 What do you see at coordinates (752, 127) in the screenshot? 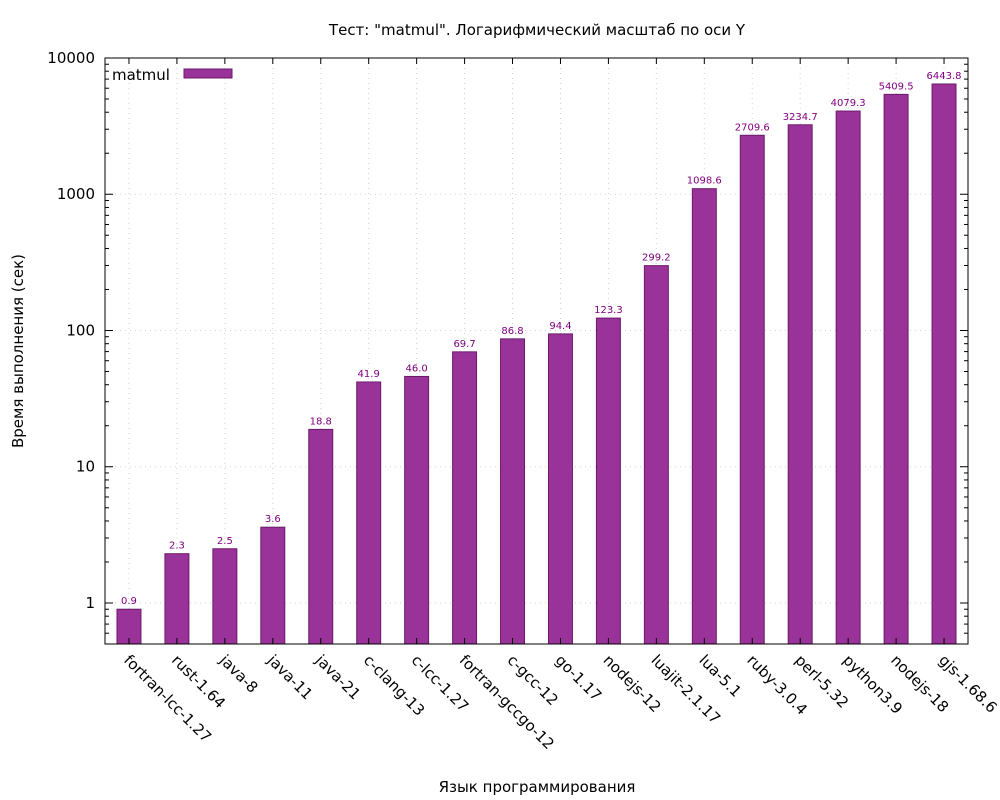
I see `bar-value-label: 2709.6` at bounding box center [752, 127].